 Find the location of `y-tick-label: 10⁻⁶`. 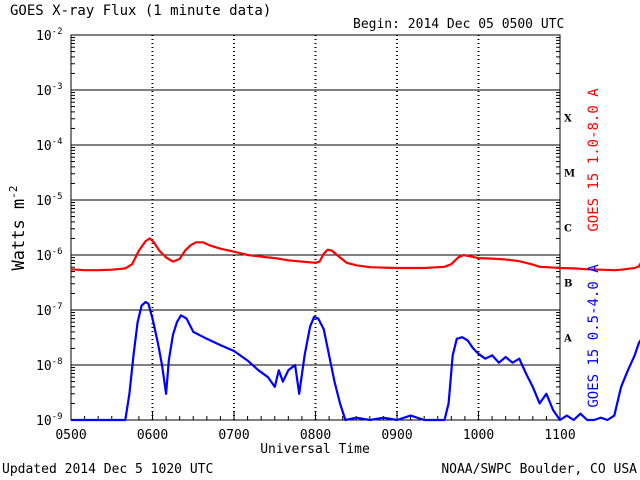

y-tick-label: 10⁻⁶ is located at coordinates (49, 255).